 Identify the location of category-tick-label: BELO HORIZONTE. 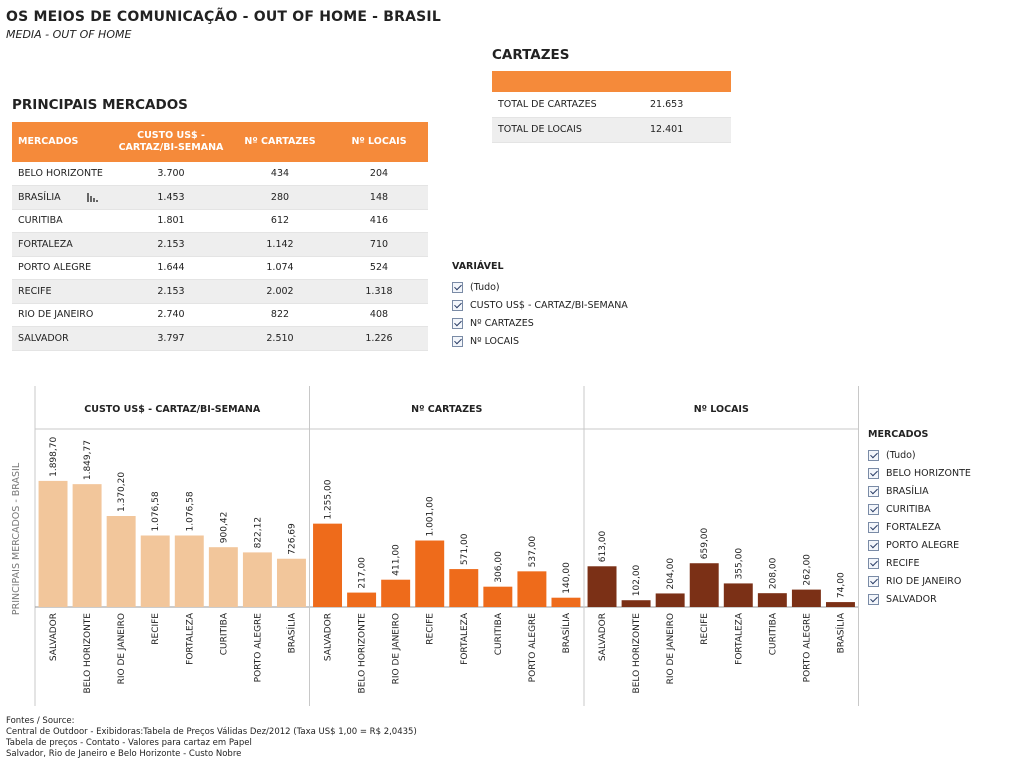
(88, 653).